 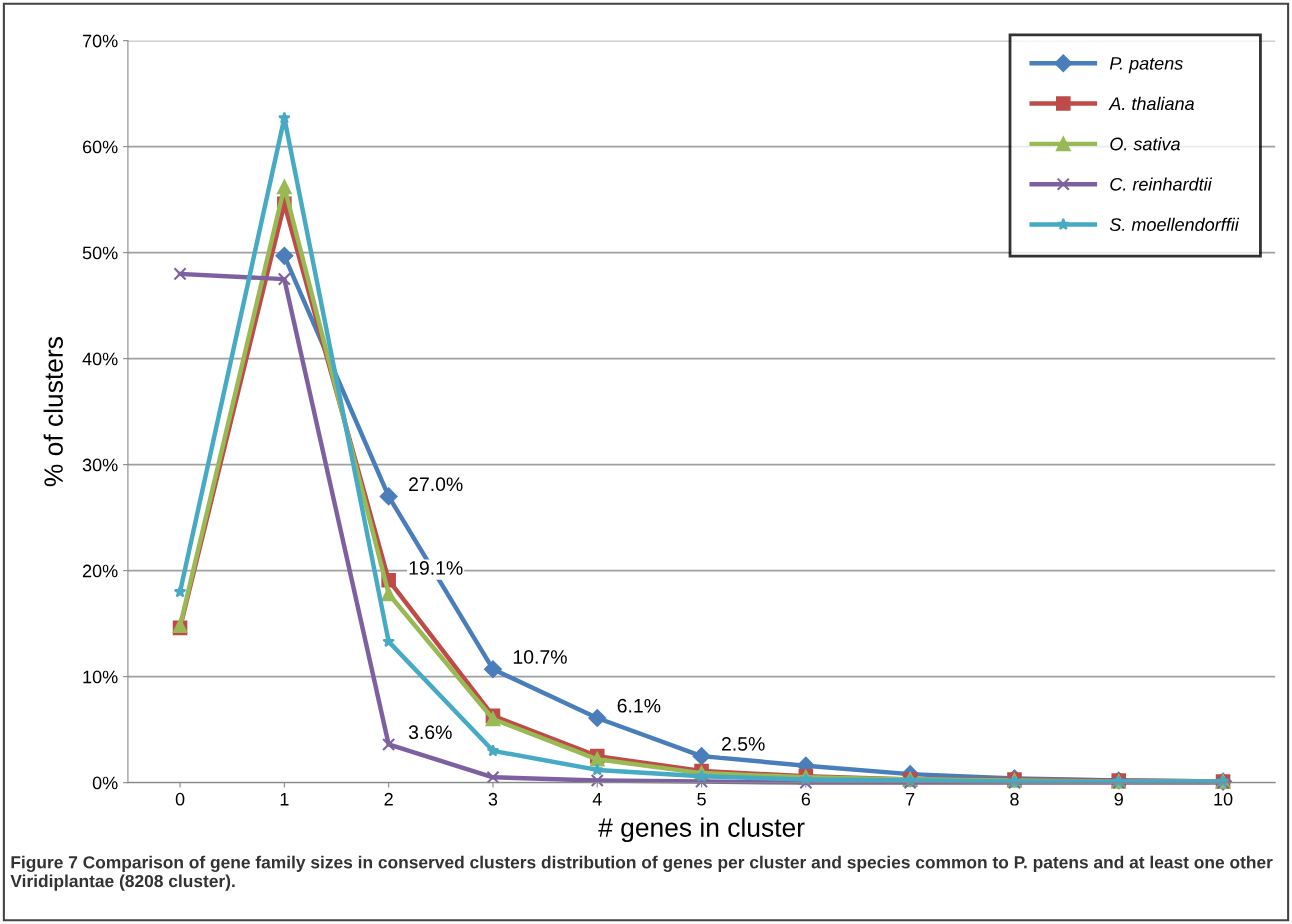 What do you see at coordinates (436, 484) in the screenshot?
I see `annotation: 27.0%` at bounding box center [436, 484].